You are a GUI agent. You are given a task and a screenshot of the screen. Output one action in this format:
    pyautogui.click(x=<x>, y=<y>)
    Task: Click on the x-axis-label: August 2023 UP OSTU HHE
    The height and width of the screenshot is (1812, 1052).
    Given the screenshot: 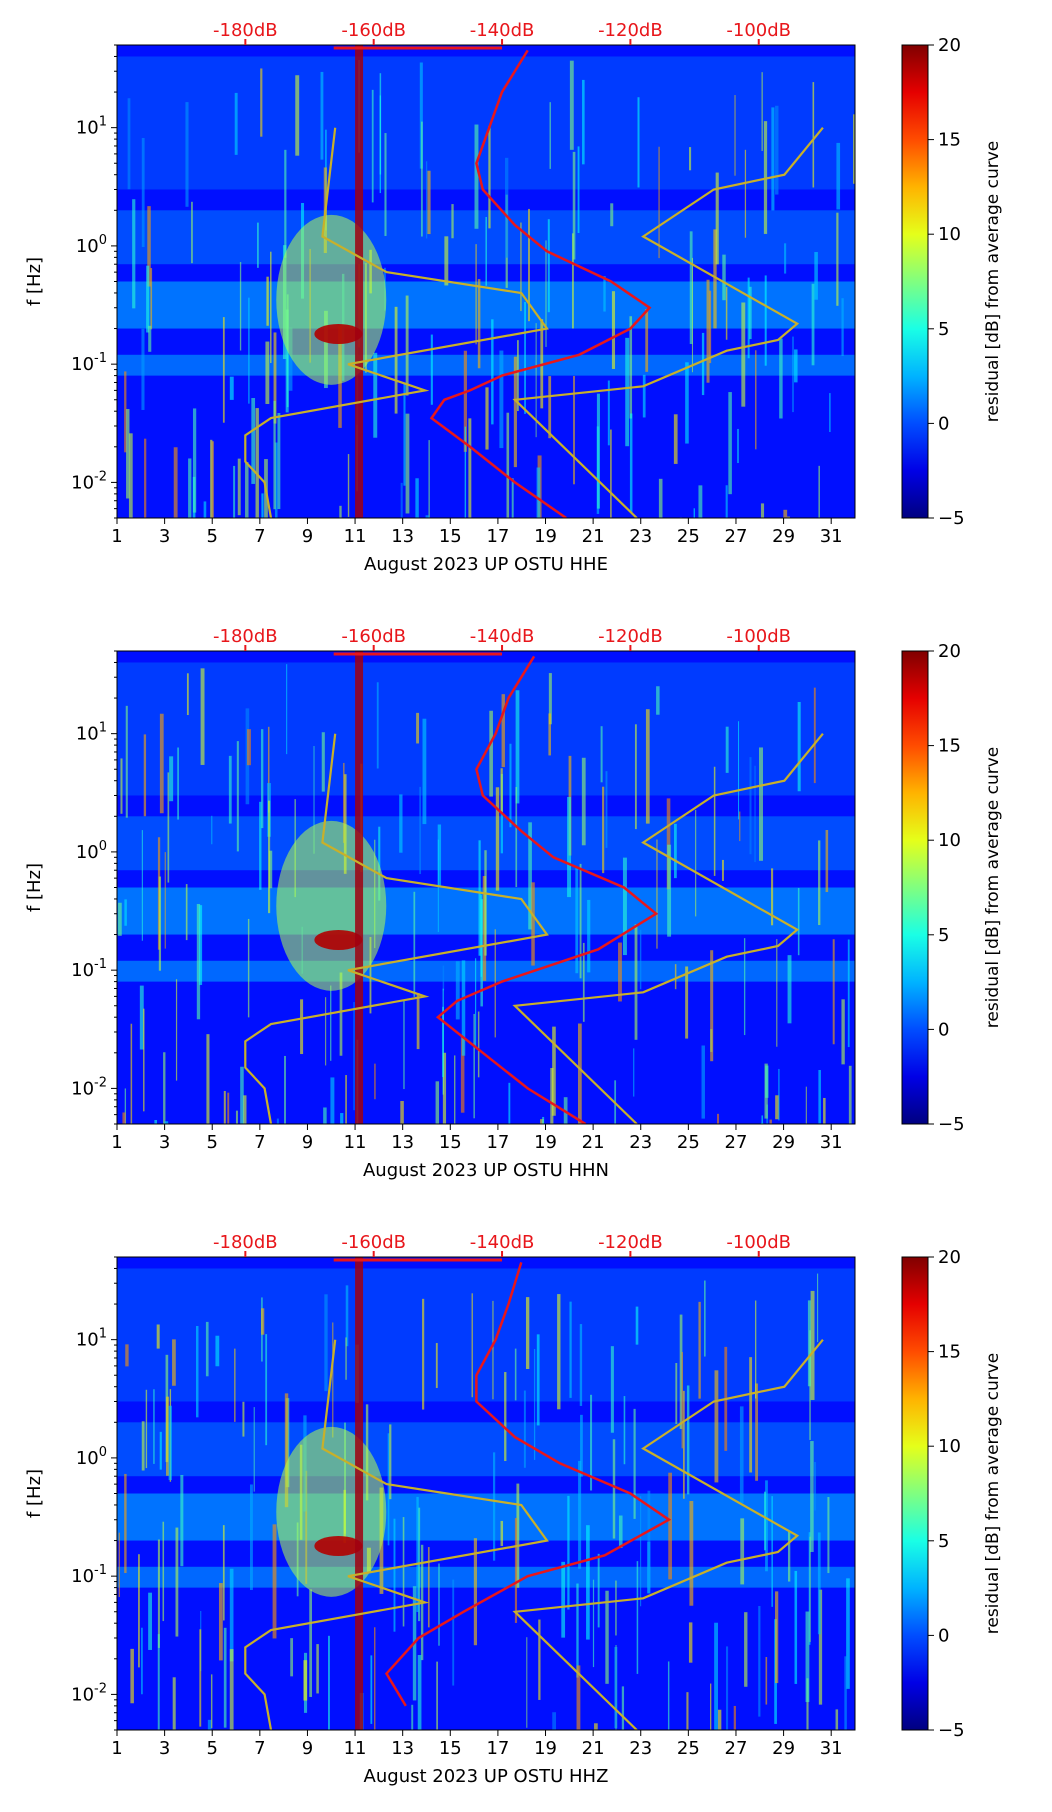 What is the action you would take?
    pyautogui.click(x=486, y=564)
    